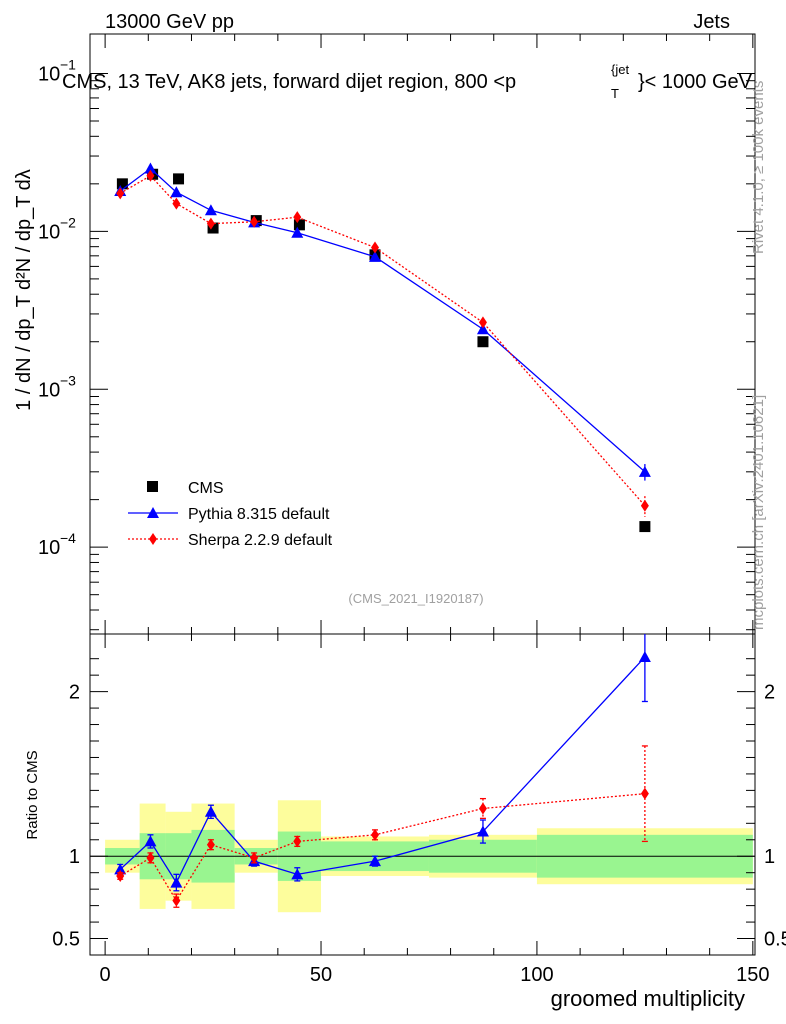 This screenshot has width=786, height=1024. What do you see at coordinates (68, 64) in the screenshot?
I see `y-tick-label-upper-exp--1: −1` at bounding box center [68, 64].